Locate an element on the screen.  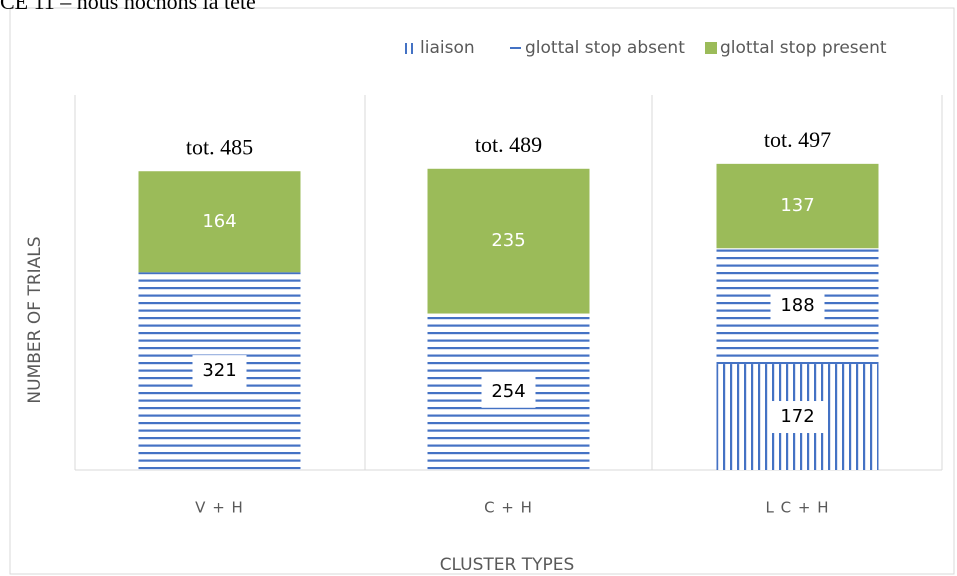
data-label: 254 is located at coordinates (508, 391).